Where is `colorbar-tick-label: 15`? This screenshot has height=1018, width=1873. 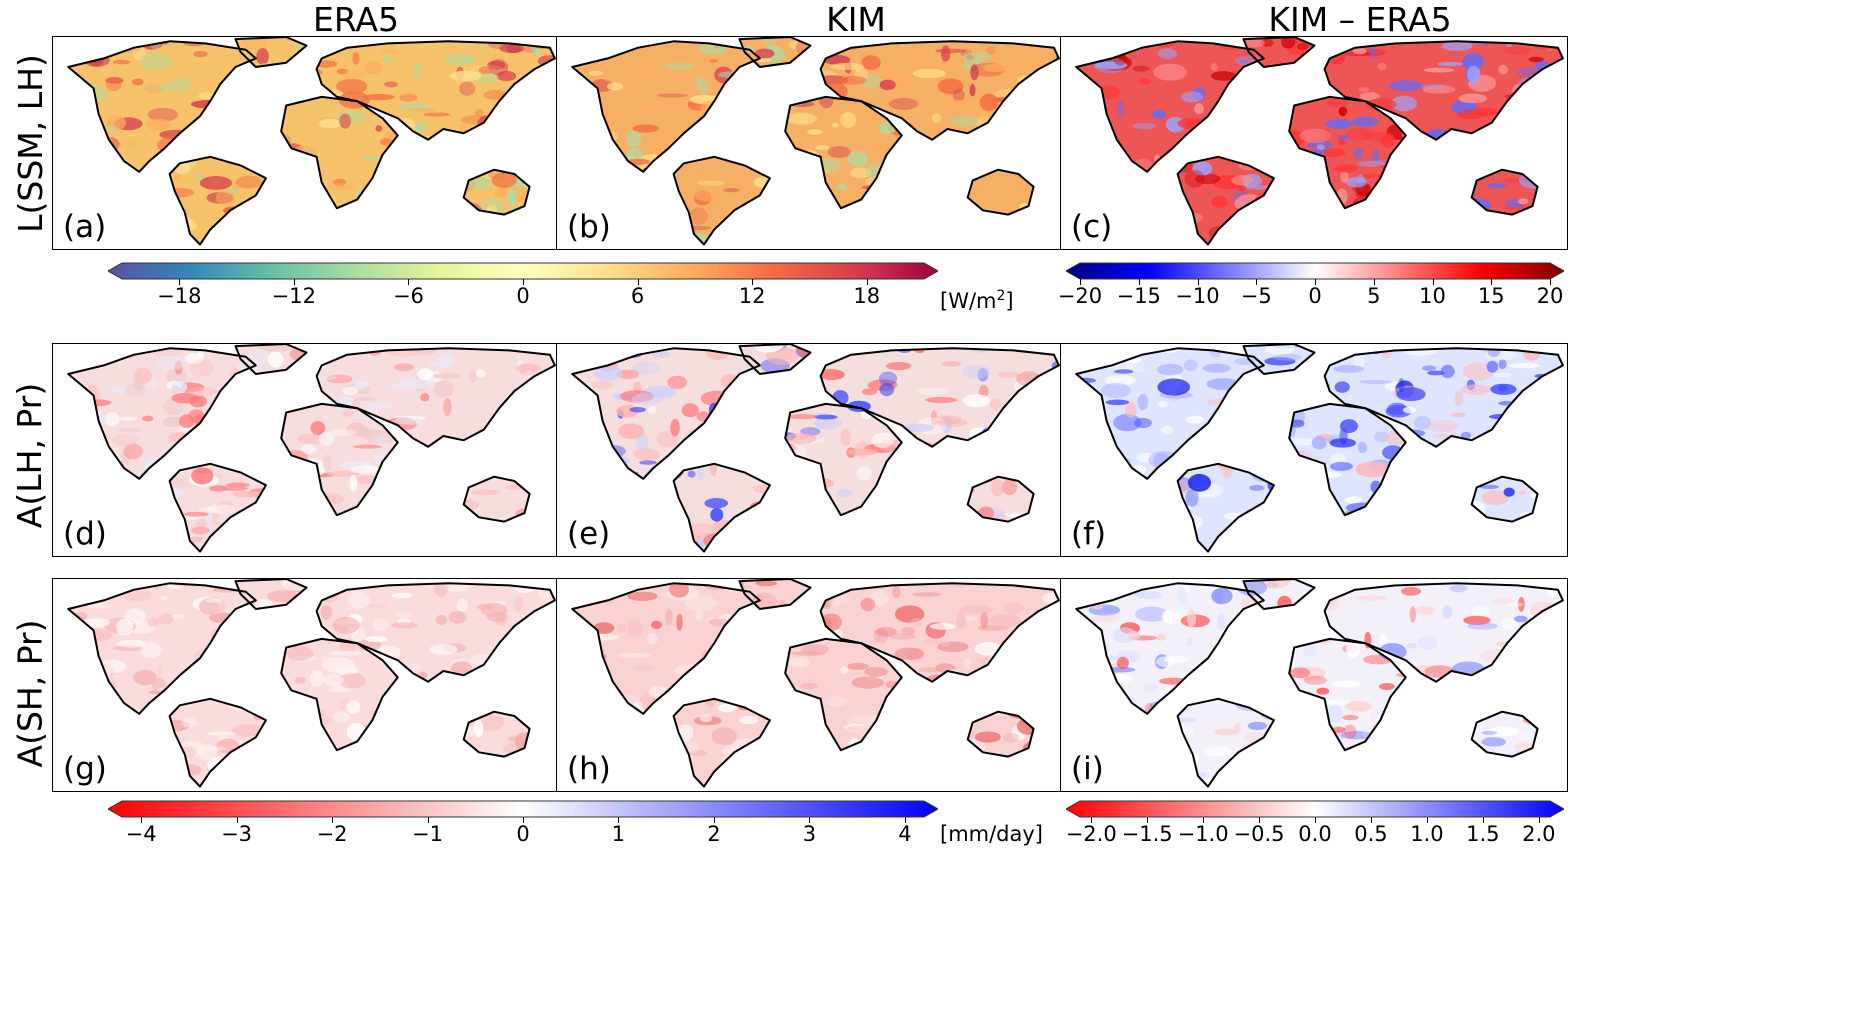 colorbar-tick-label: 15 is located at coordinates (1491, 296).